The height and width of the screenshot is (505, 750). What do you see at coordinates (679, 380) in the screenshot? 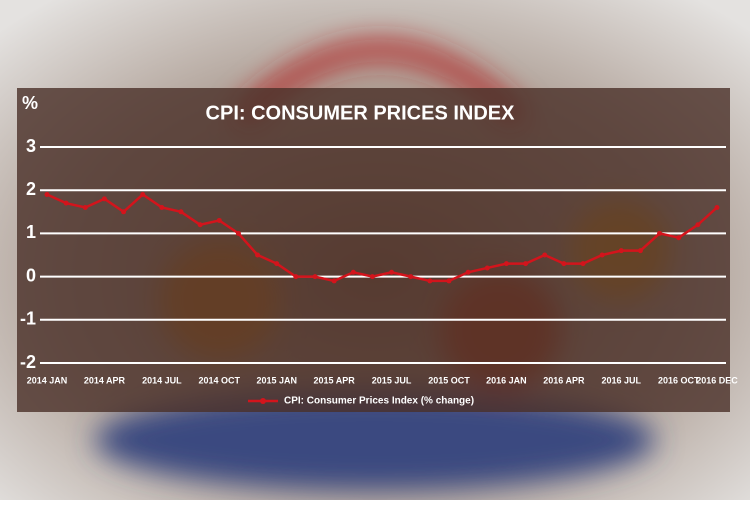
I see `x-tick-label: 2016 OCT` at bounding box center [679, 380].